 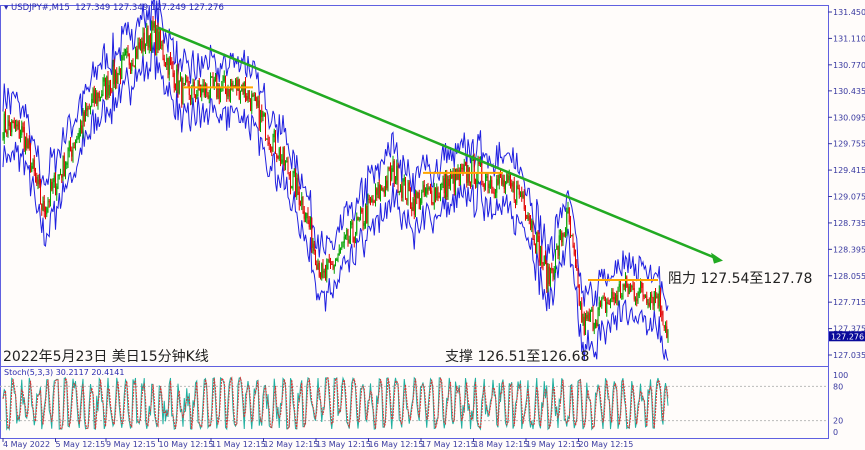 What do you see at coordinates (149, 8) in the screenshot?
I see `ohlc-values: 127.349 127.349 127.249 127.276` at bounding box center [149, 8].